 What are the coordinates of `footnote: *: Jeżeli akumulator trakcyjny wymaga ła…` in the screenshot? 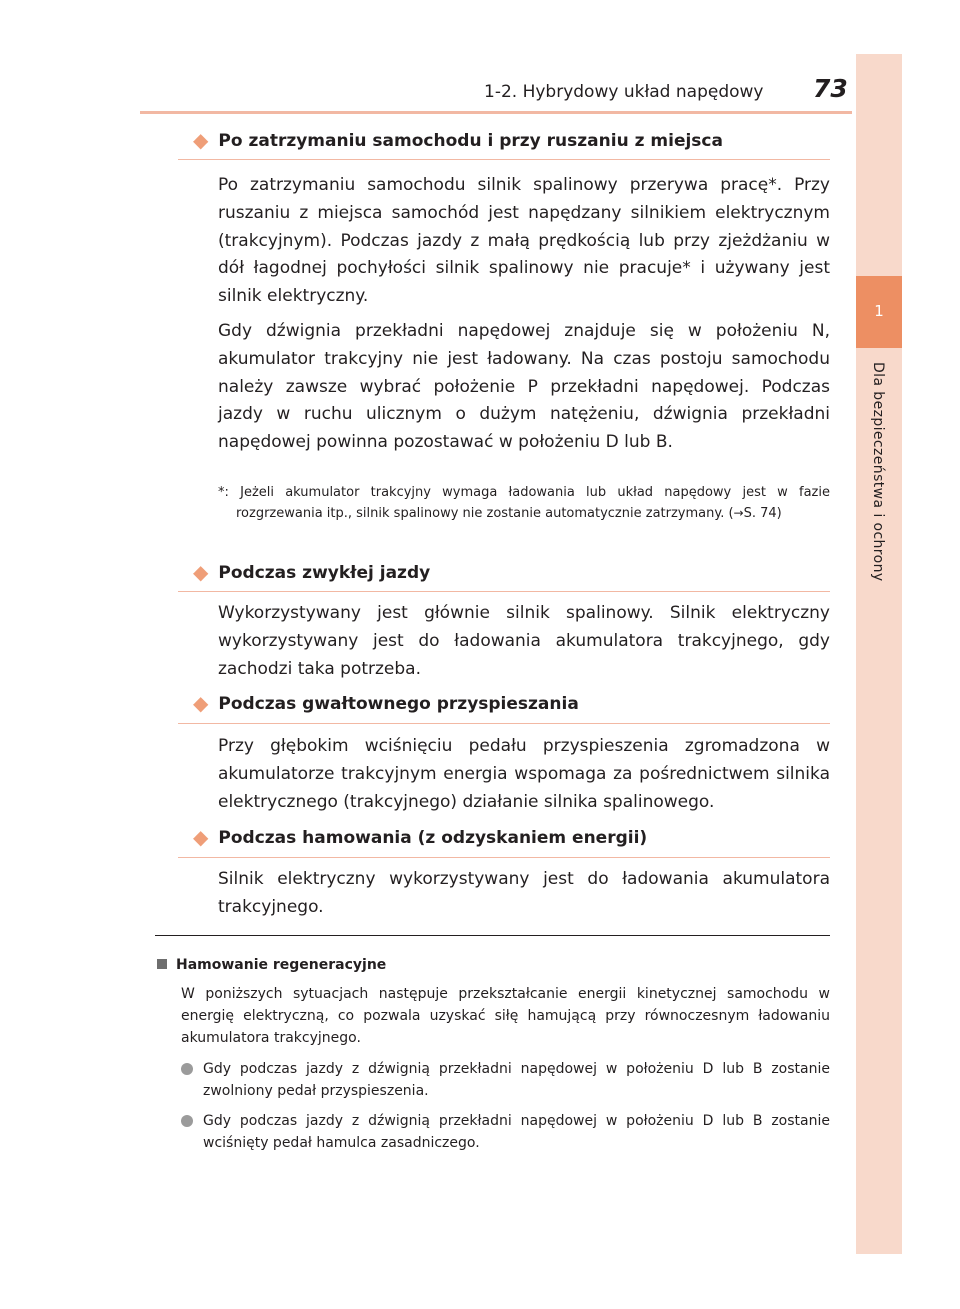 It's located at (524, 503).